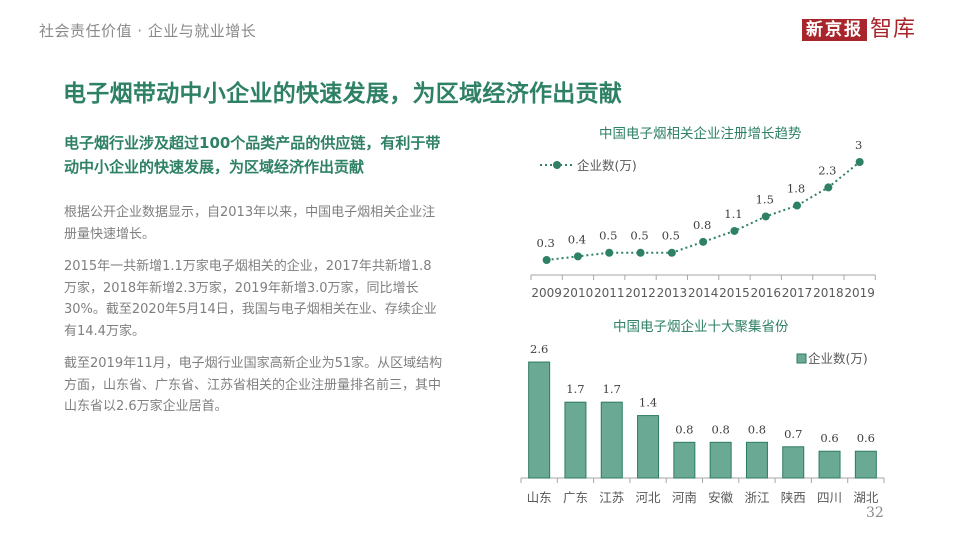 This screenshot has width=960, height=540. I want to click on bar-x-label: 陕西, so click(793, 497).